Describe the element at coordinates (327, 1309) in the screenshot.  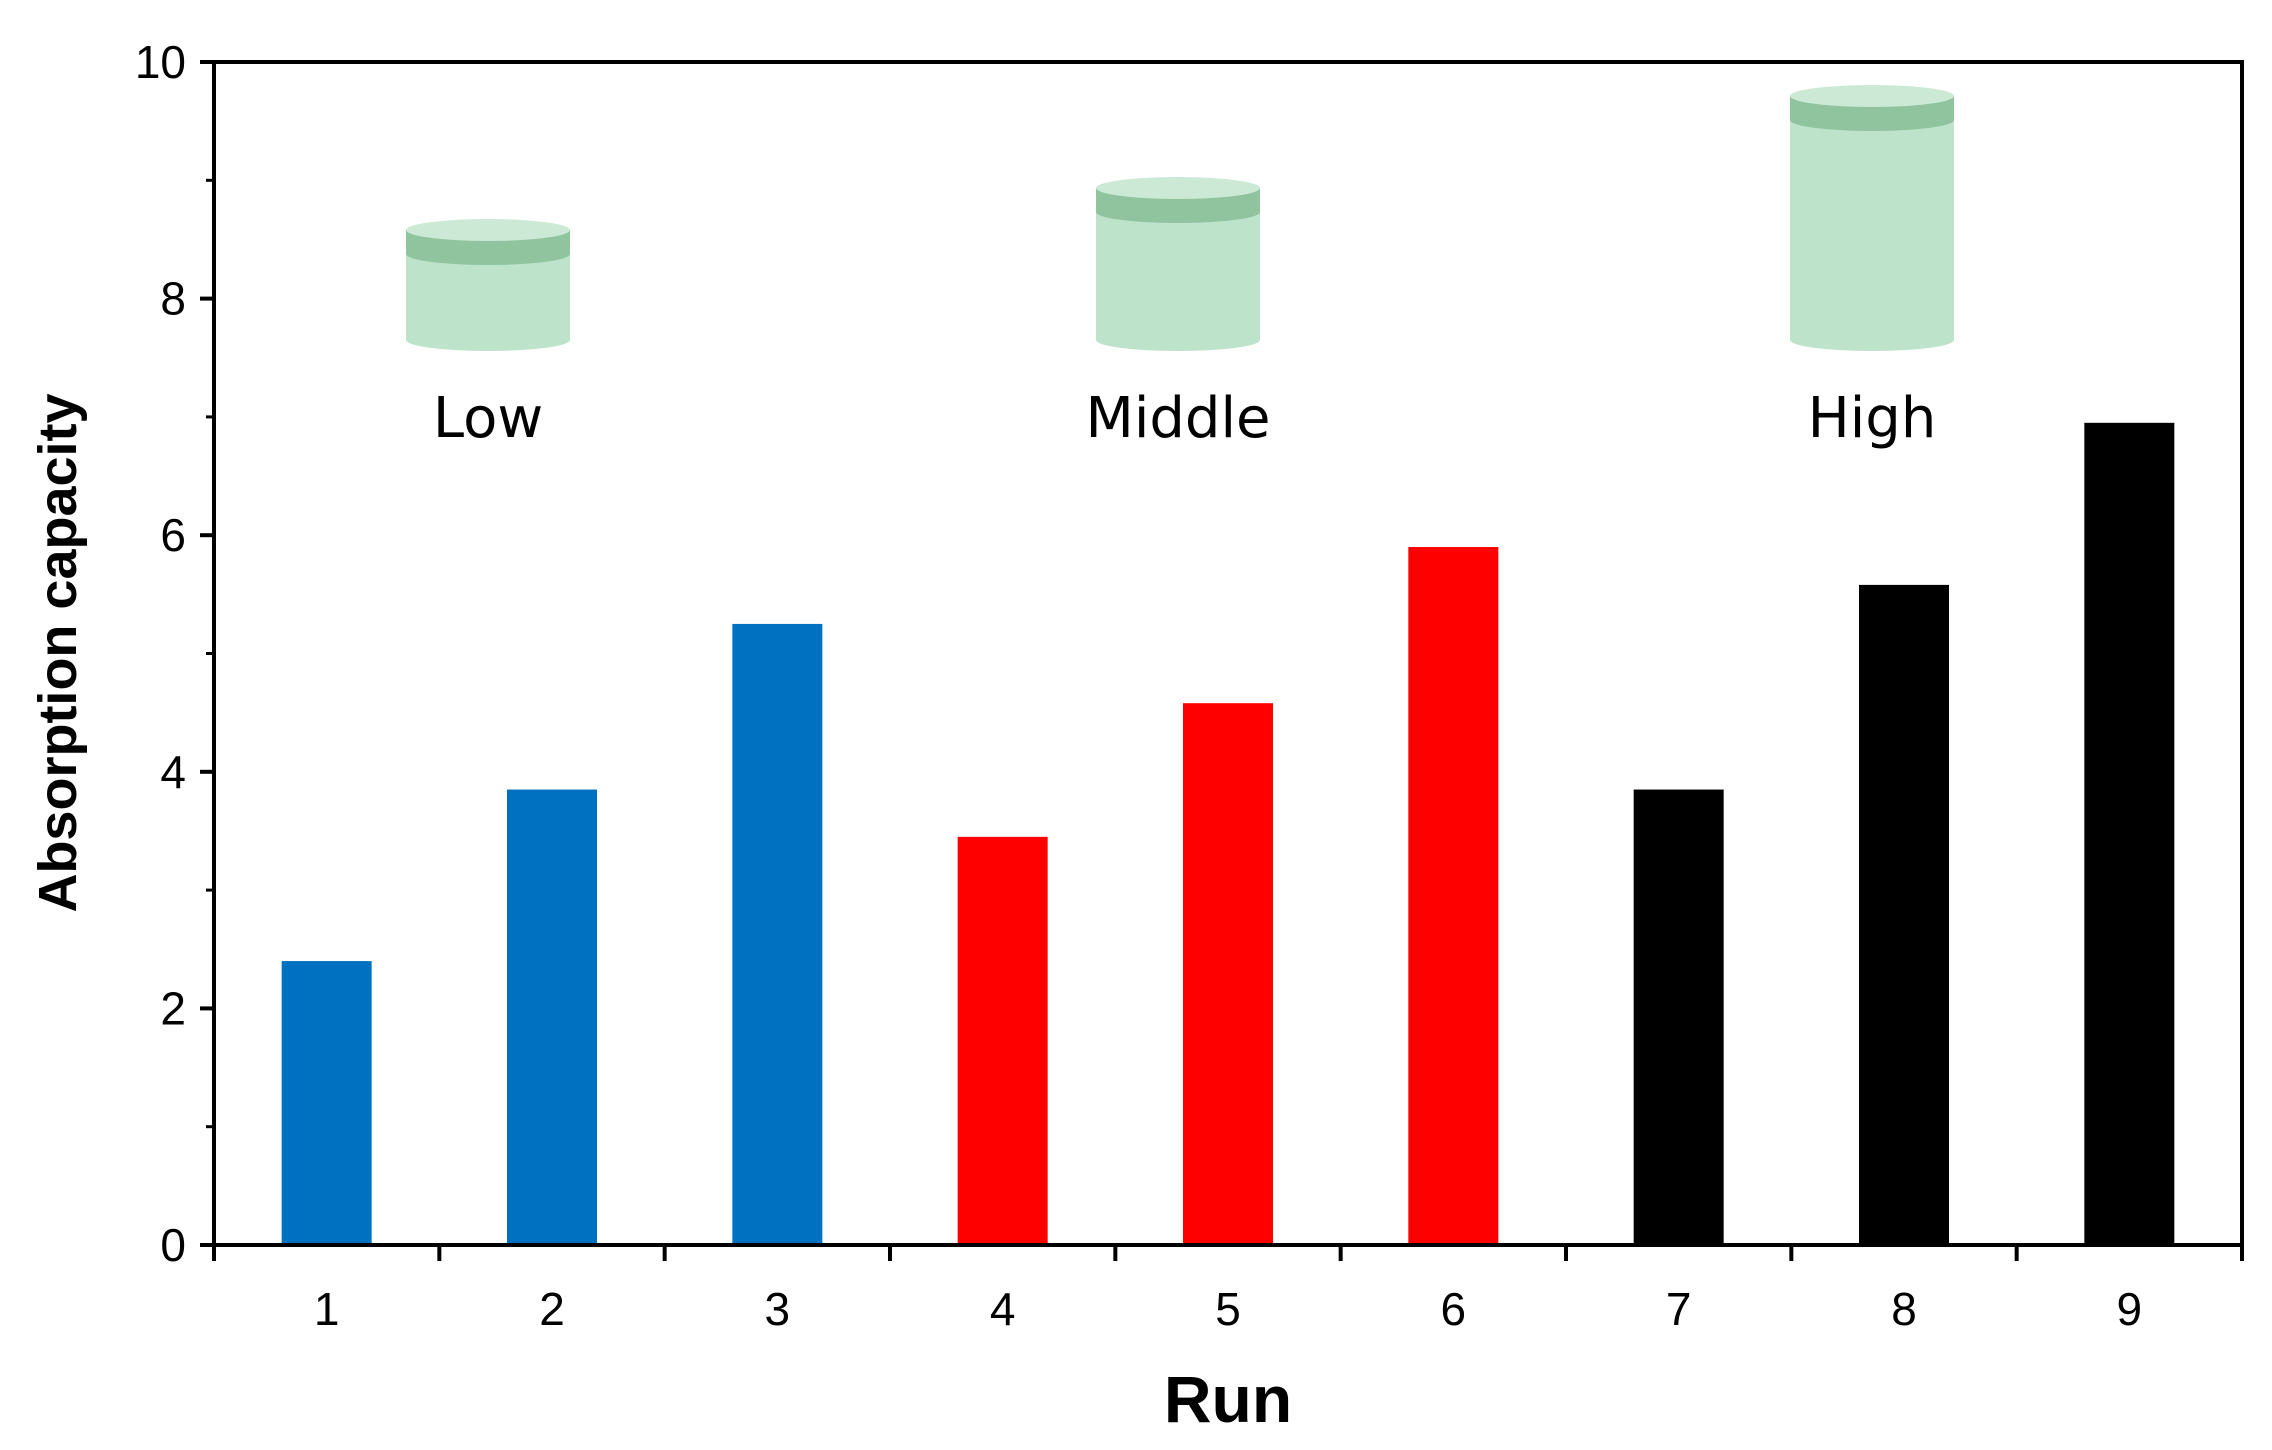
I see `x-tick-label-1: 1` at that location.